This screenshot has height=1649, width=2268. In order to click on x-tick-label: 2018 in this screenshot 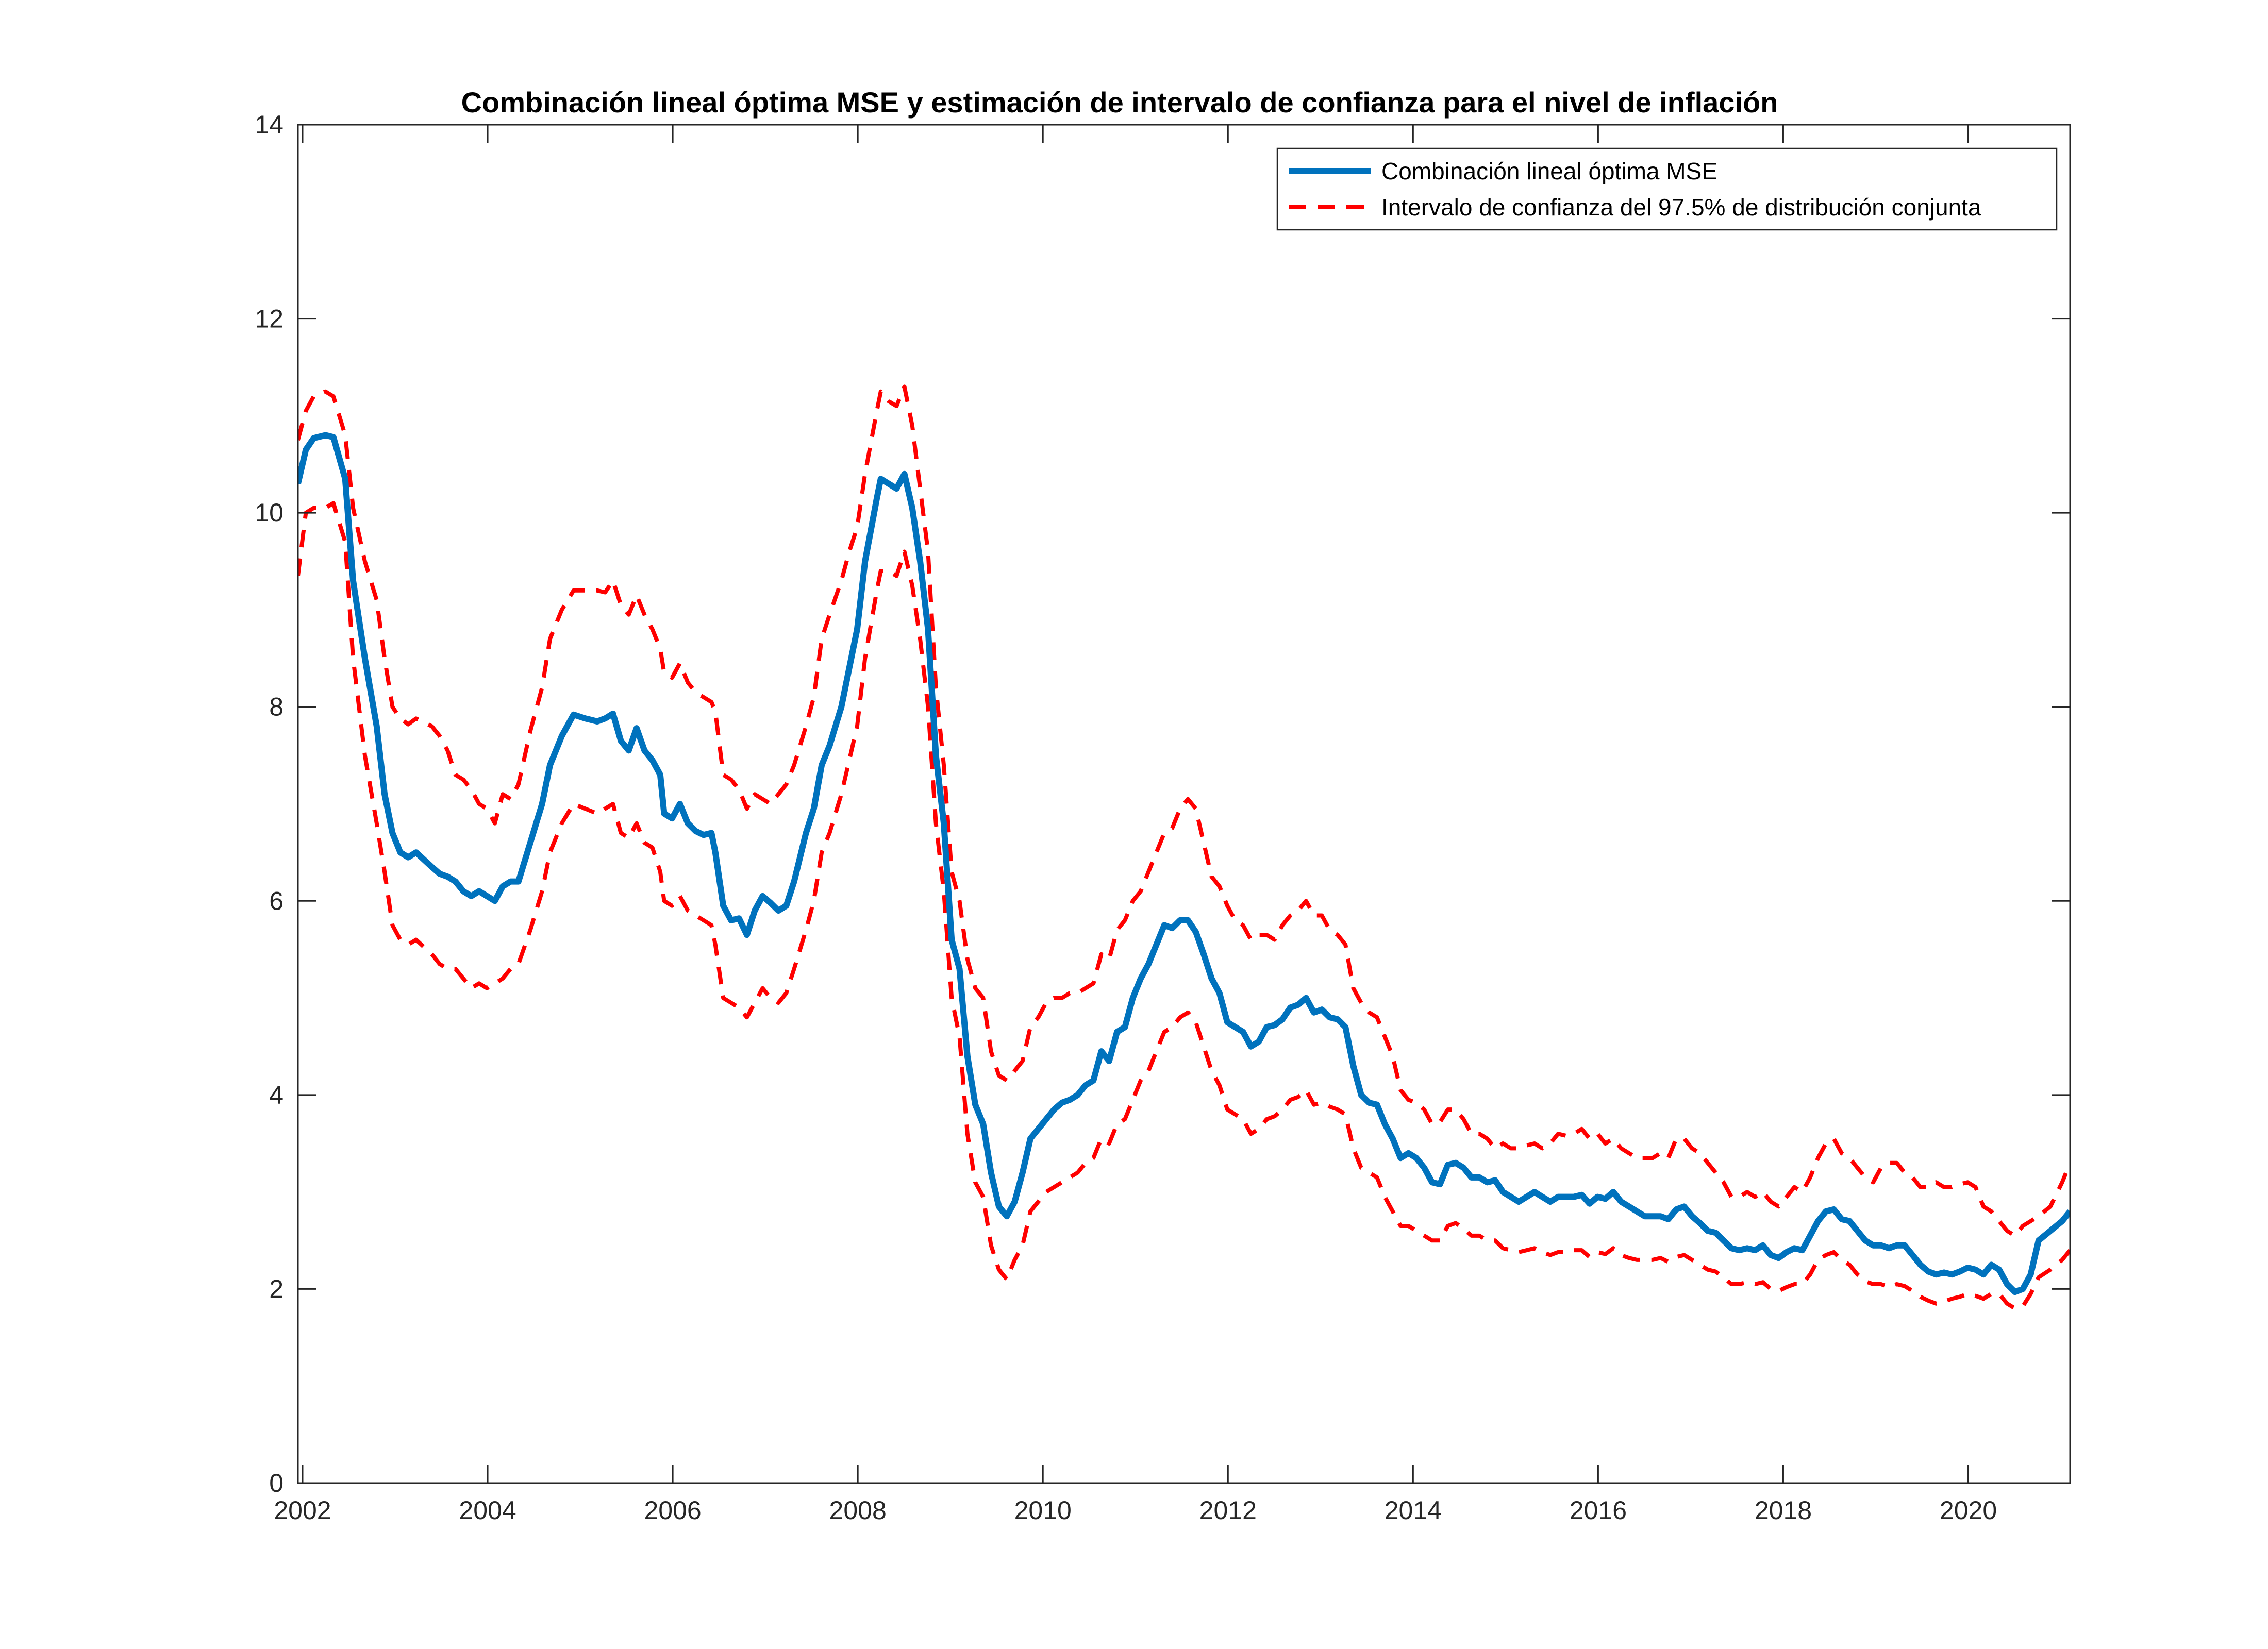, I will do `click(1783, 1510)`.